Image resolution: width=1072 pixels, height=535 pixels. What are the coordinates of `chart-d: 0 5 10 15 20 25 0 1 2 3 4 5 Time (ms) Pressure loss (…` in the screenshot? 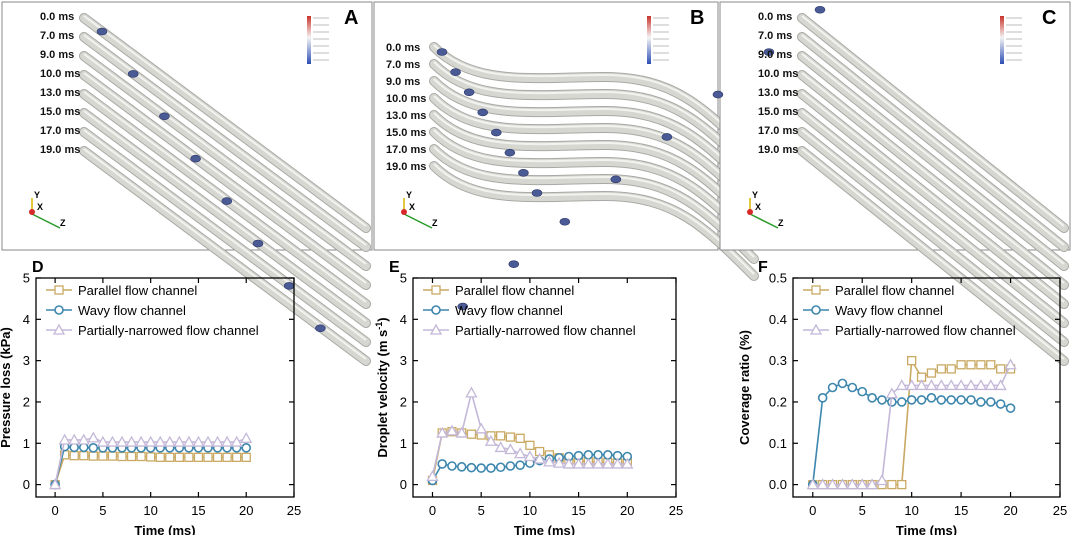 It's located at (150, 397).